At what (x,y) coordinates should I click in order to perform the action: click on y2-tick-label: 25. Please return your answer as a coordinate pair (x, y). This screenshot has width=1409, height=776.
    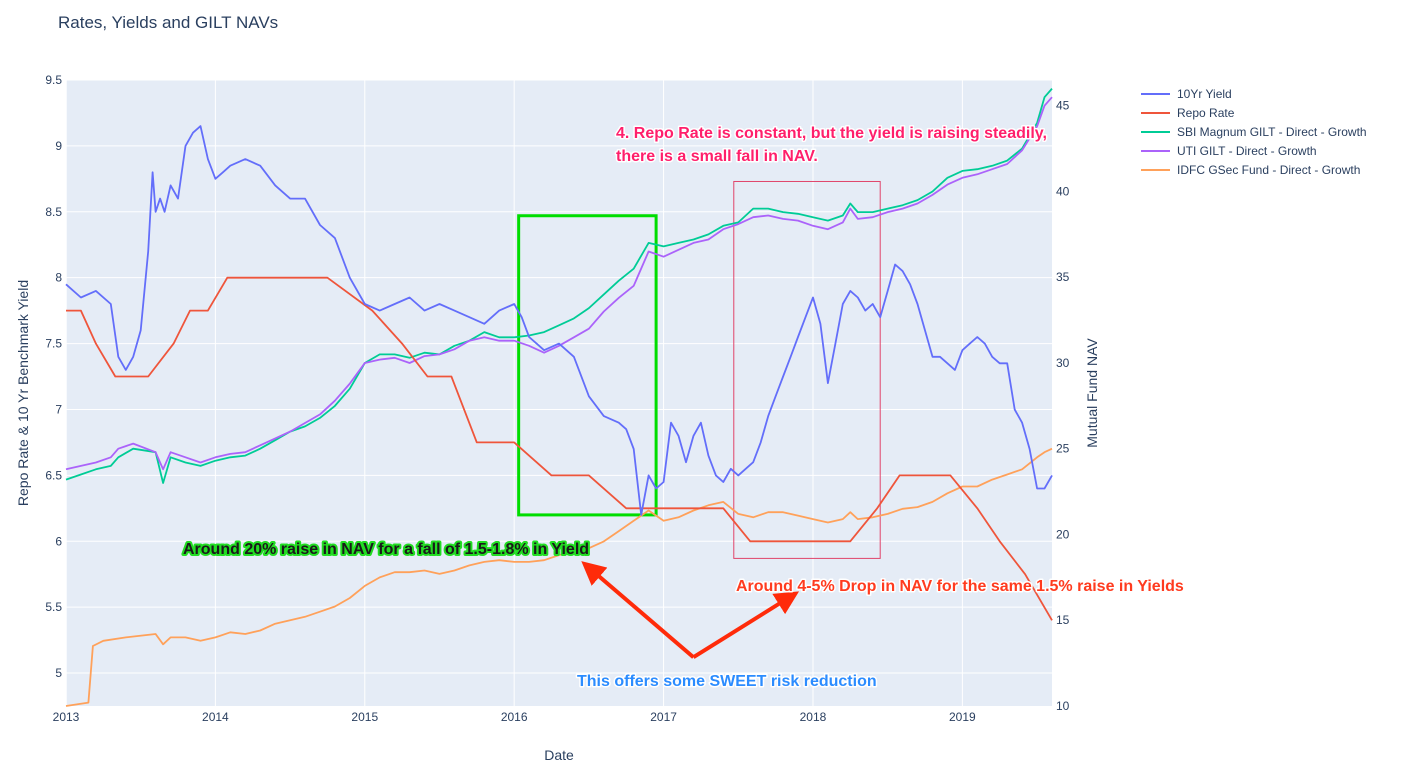
    Looking at the image, I should click on (1063, 449).